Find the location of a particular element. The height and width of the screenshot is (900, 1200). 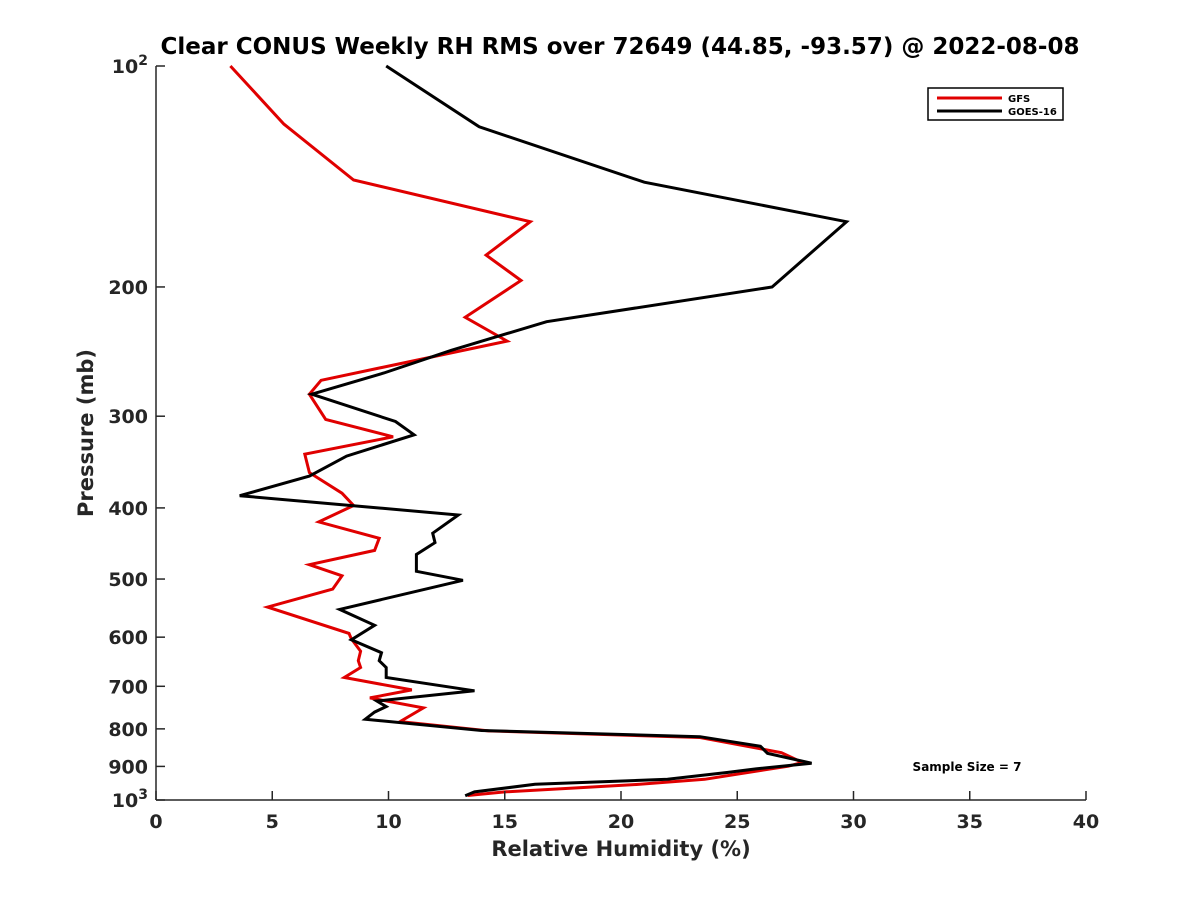

x-tick-label: 40 is located at coordinates (1086, 822).